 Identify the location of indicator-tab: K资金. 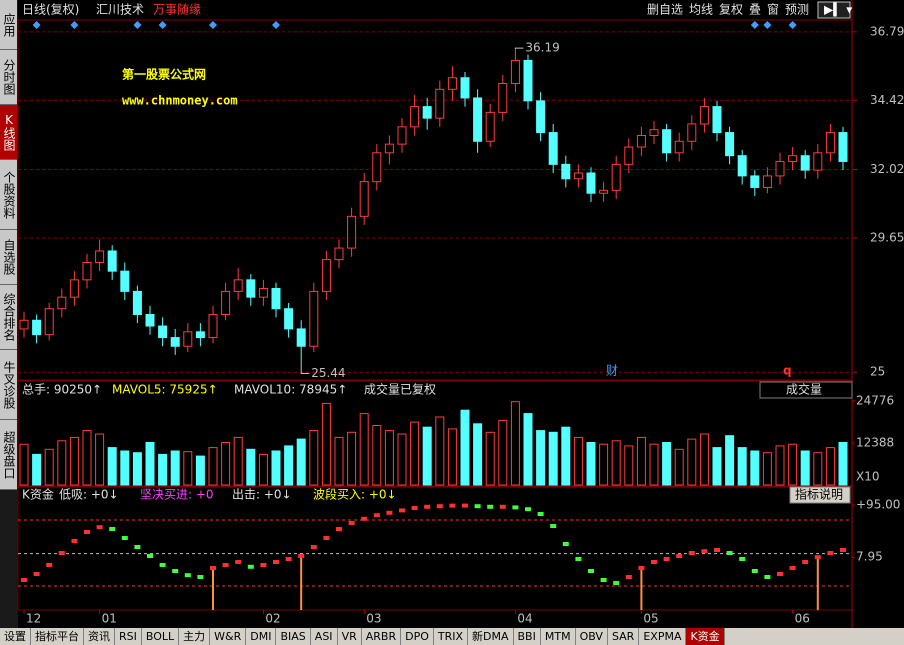
(705, 636).